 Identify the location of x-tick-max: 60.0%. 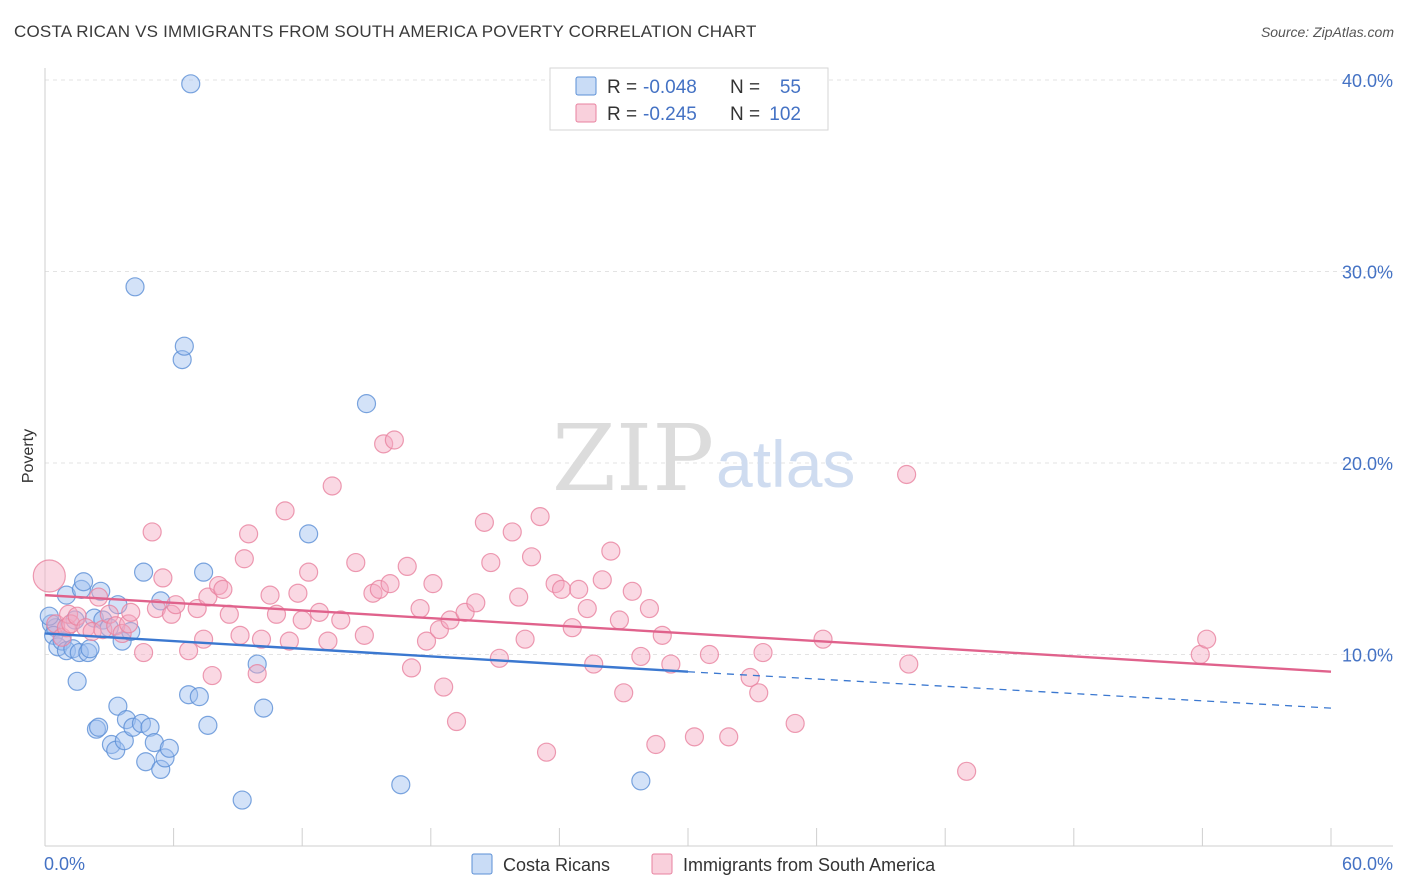
(1367, 864).